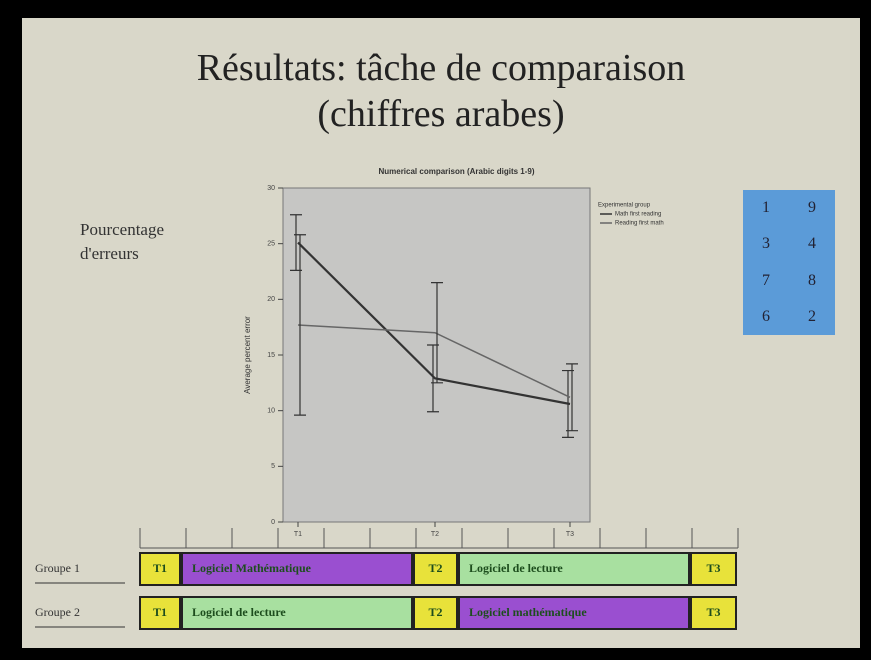 The width and height of the screenshot is (871, 660). Describe the element at coordinates (271, 244) in the screenshot. I see `y-tick-label: 25` at that location.